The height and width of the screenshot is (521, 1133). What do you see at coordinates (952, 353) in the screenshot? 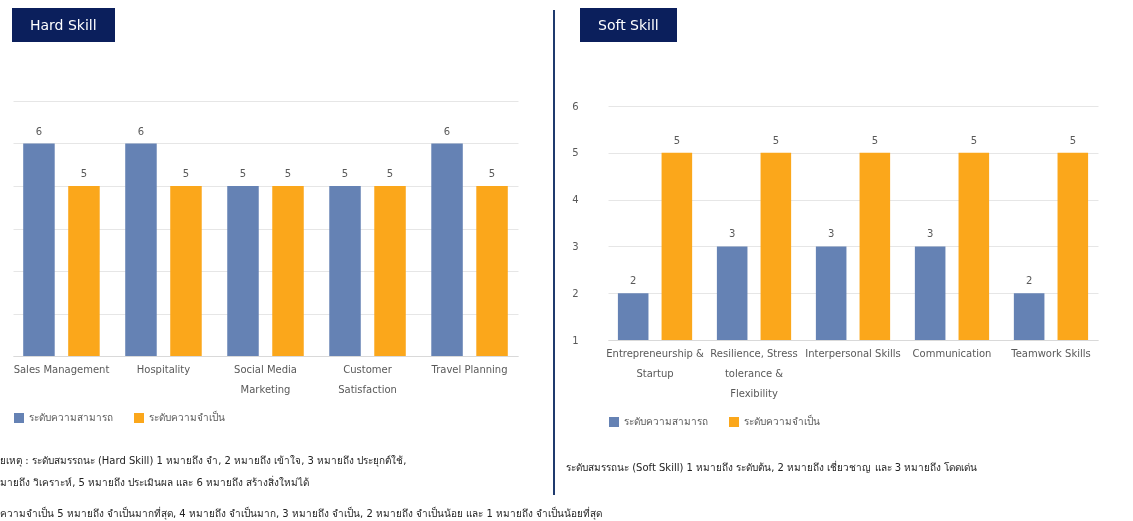
I see `x-tick-label: Communication` at bounding box center [952, 353].